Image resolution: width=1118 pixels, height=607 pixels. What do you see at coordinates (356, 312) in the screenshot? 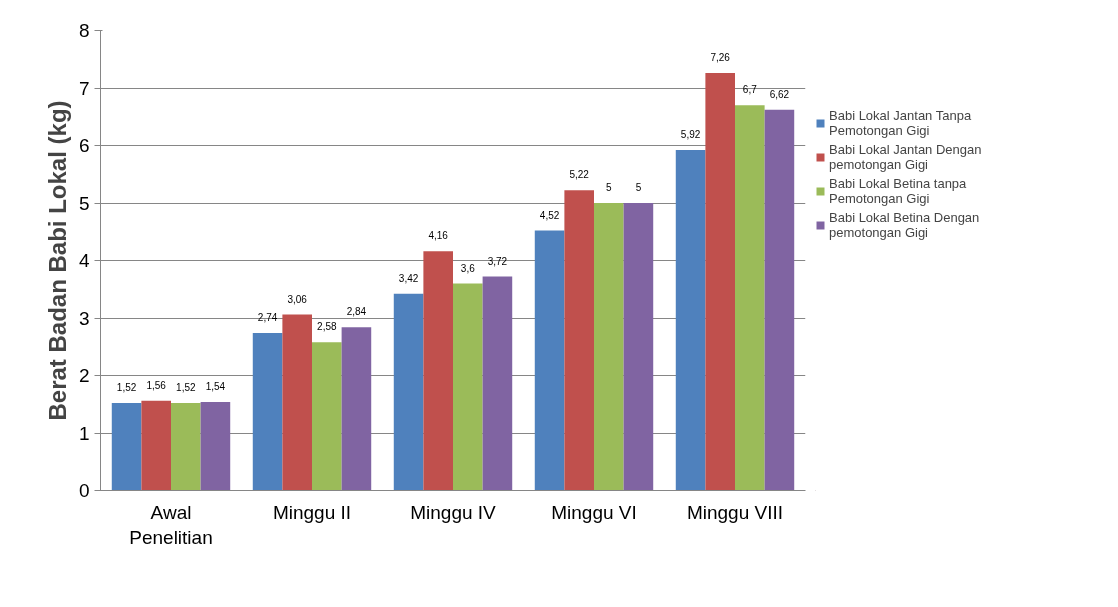
I see `data-label: 2,84` at bounding box center [356, 312].